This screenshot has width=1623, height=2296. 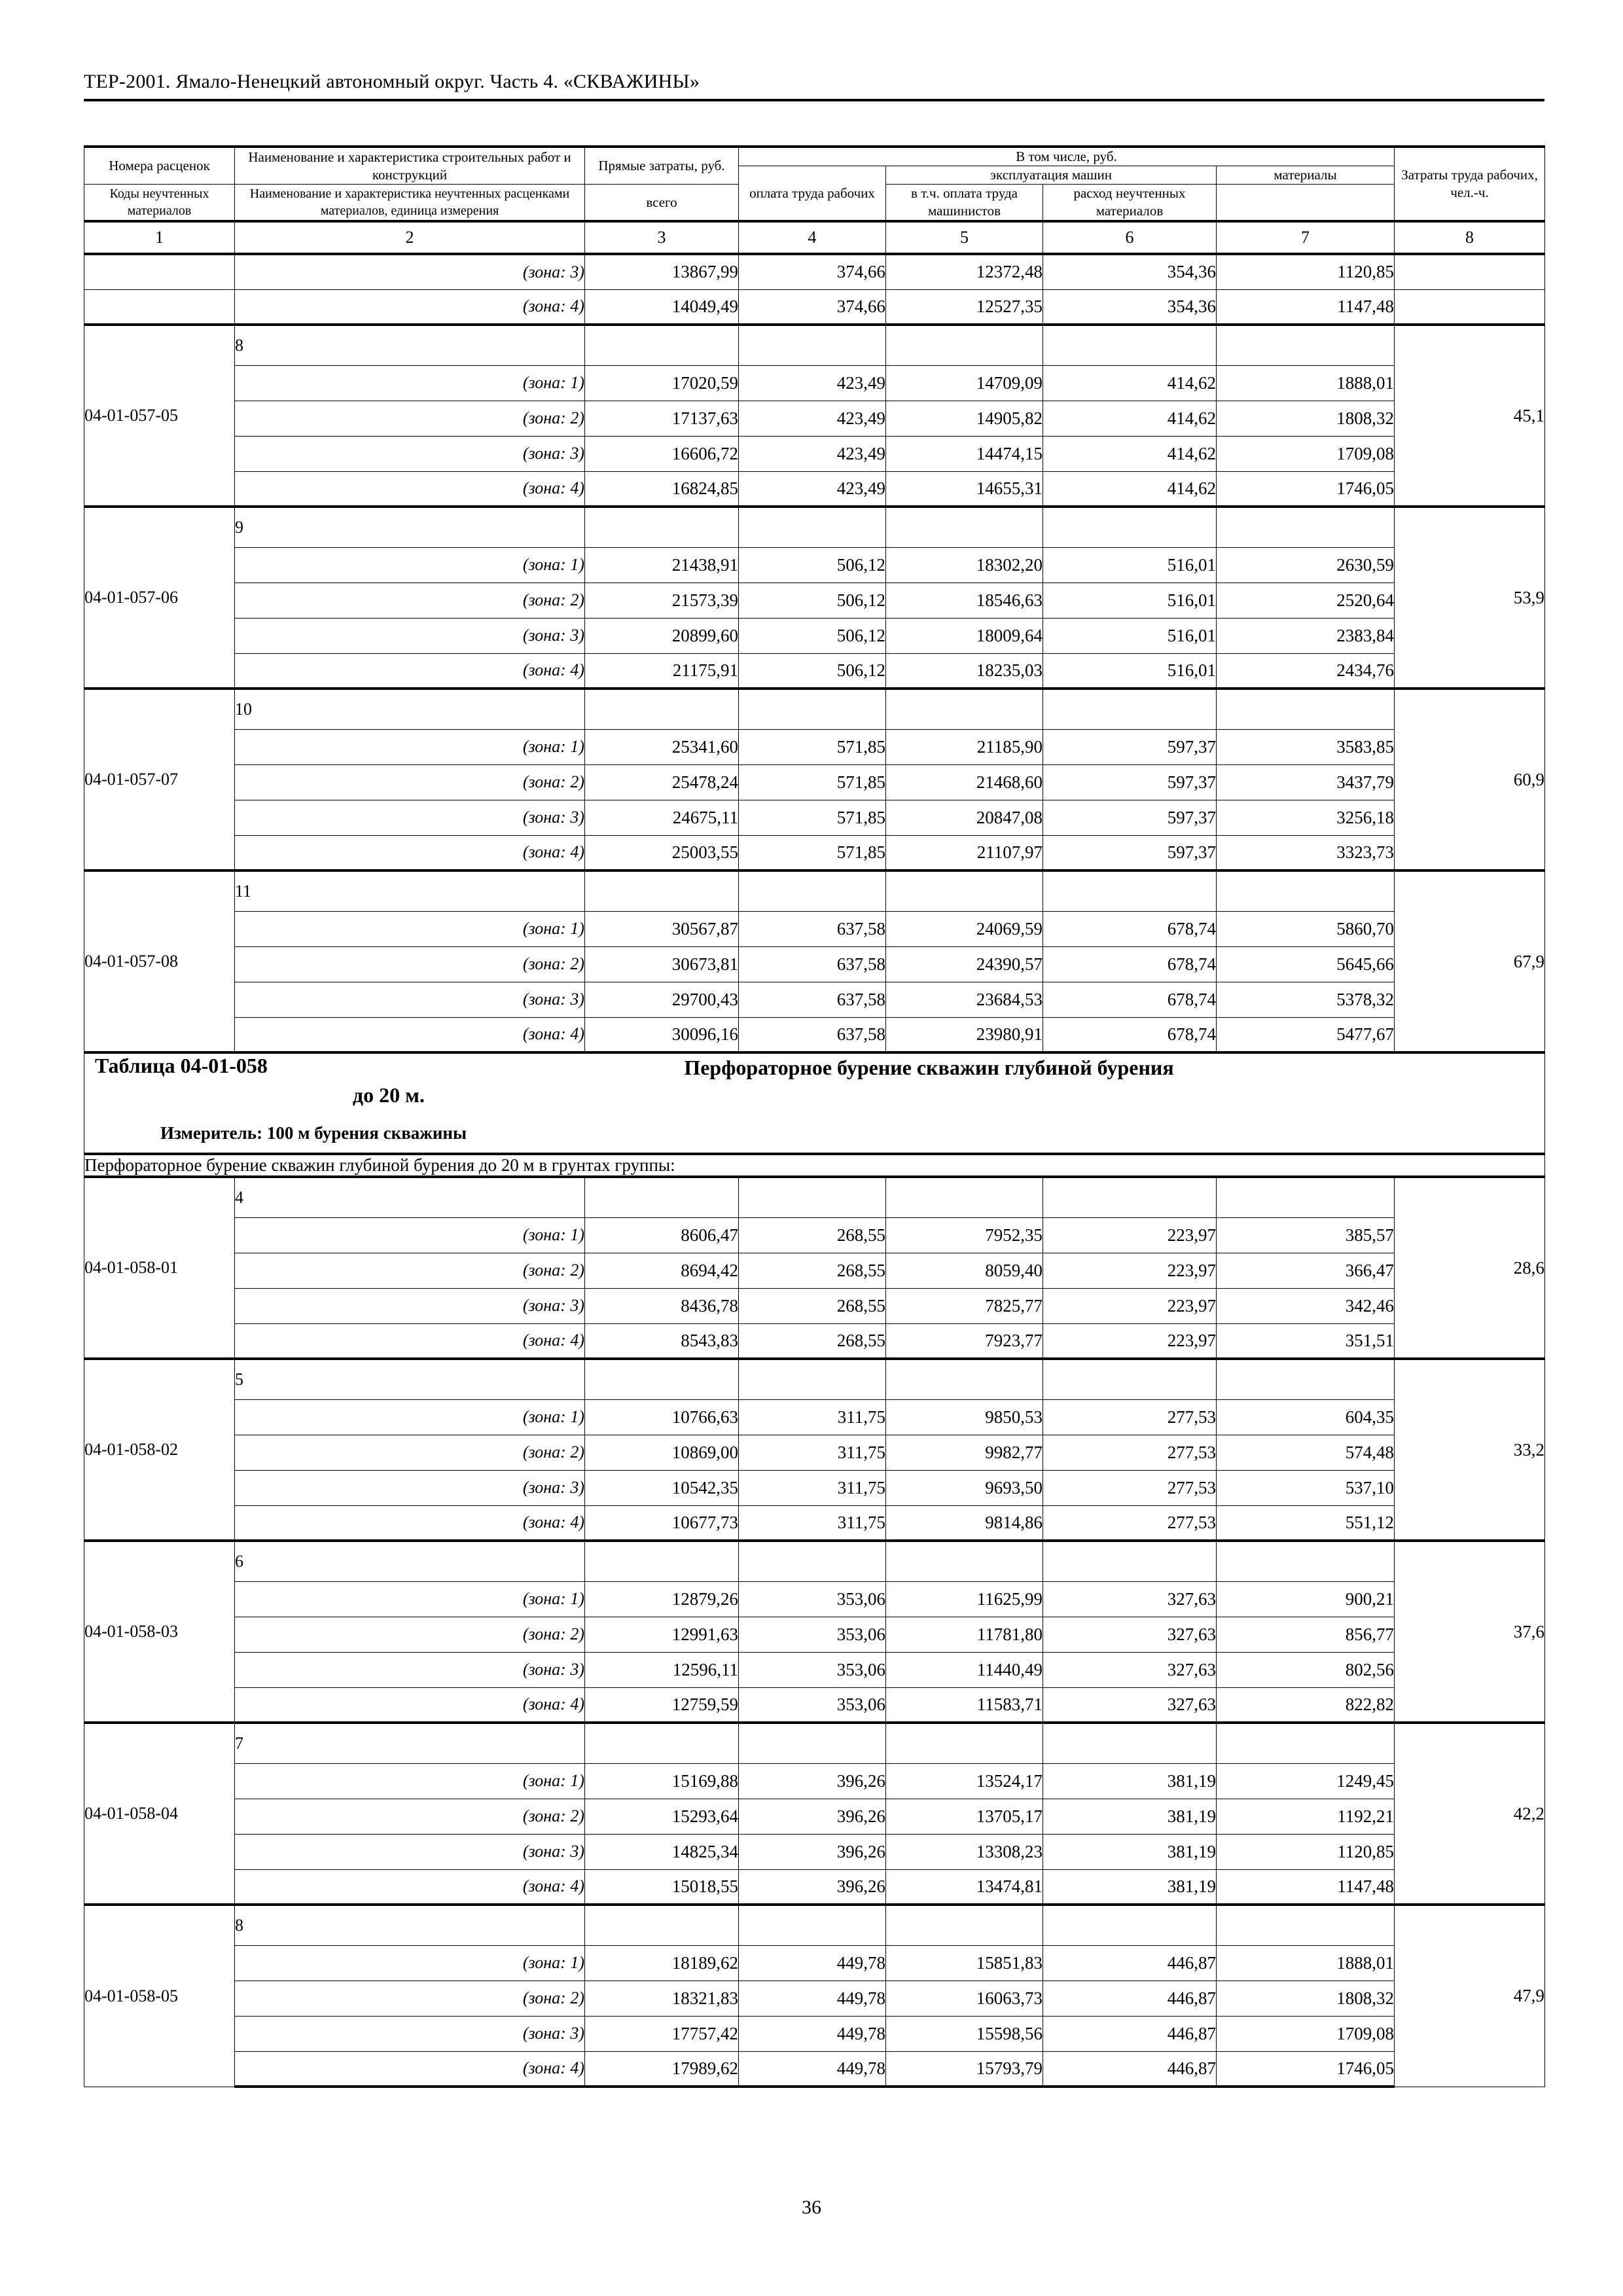 What do you see at coordinates (409, 1560) in the screenshot?
I see `row-group: 6` at bounding box center [409, 1560].